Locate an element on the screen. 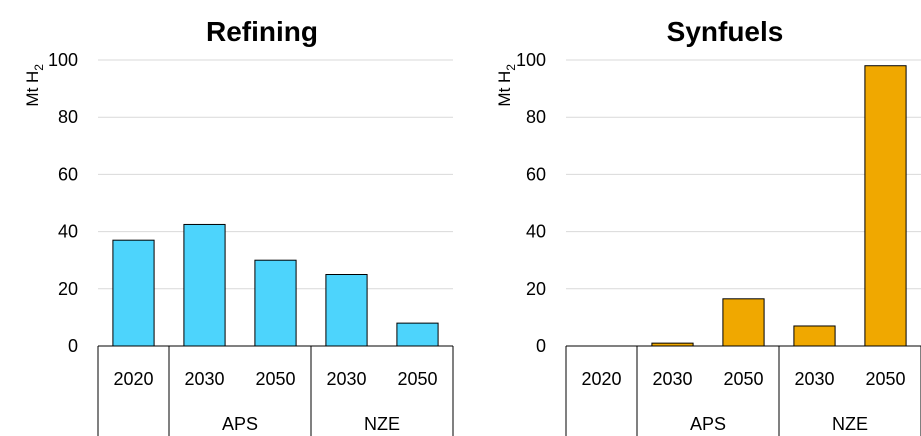 This screenshot has height=436, width=921. synfuels-y-tick-label: 80 is located at coordinates (536, 117).